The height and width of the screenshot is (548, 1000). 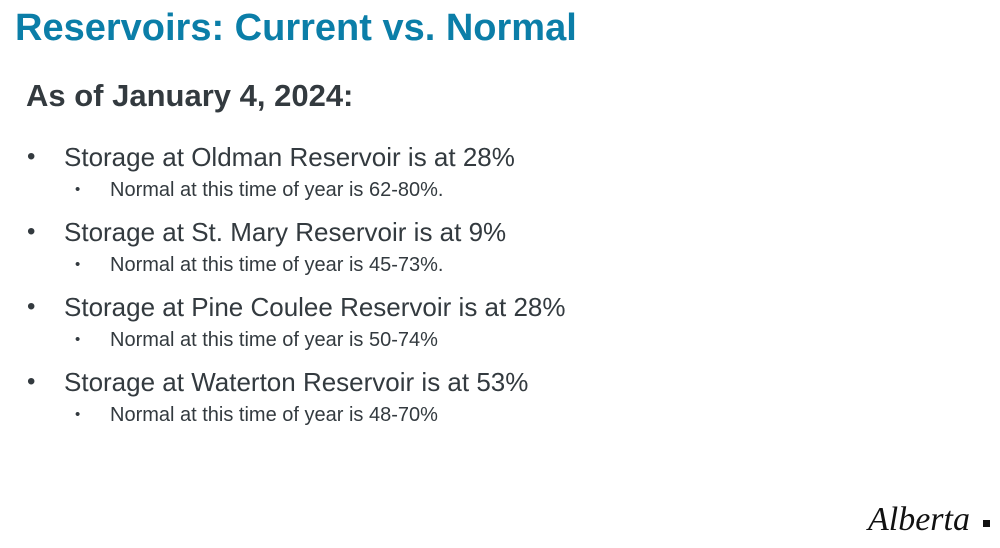 What do you see at coordinates (285, 232) in the screenshot?
I see `bullet-text: Storage at St. Mary Reservoir is at 9%` at bounding box center [285, 232].